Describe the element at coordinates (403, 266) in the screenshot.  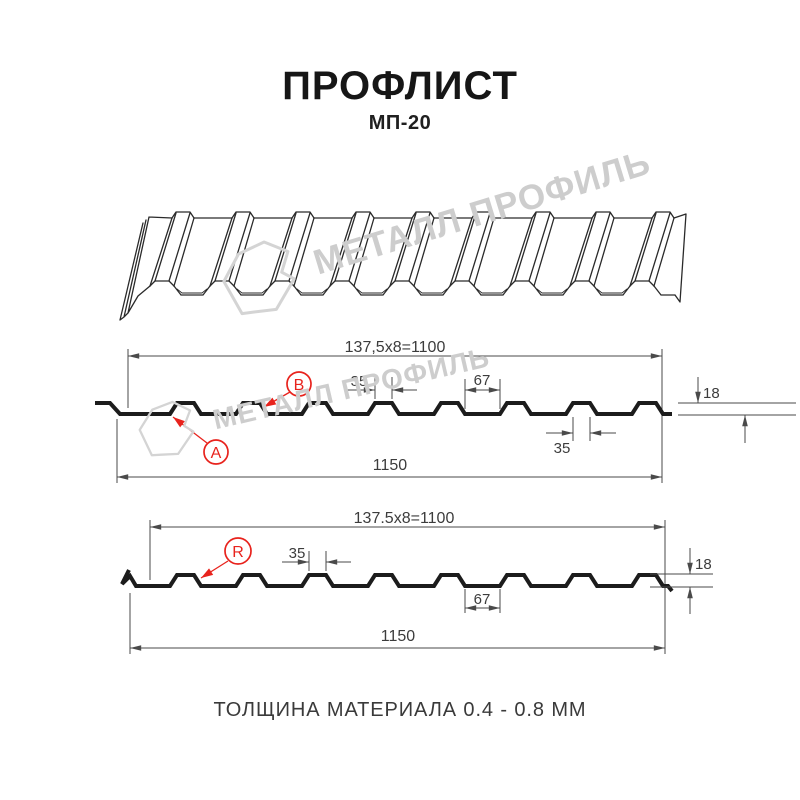
I see `sheet-3d-illustration` at that location.